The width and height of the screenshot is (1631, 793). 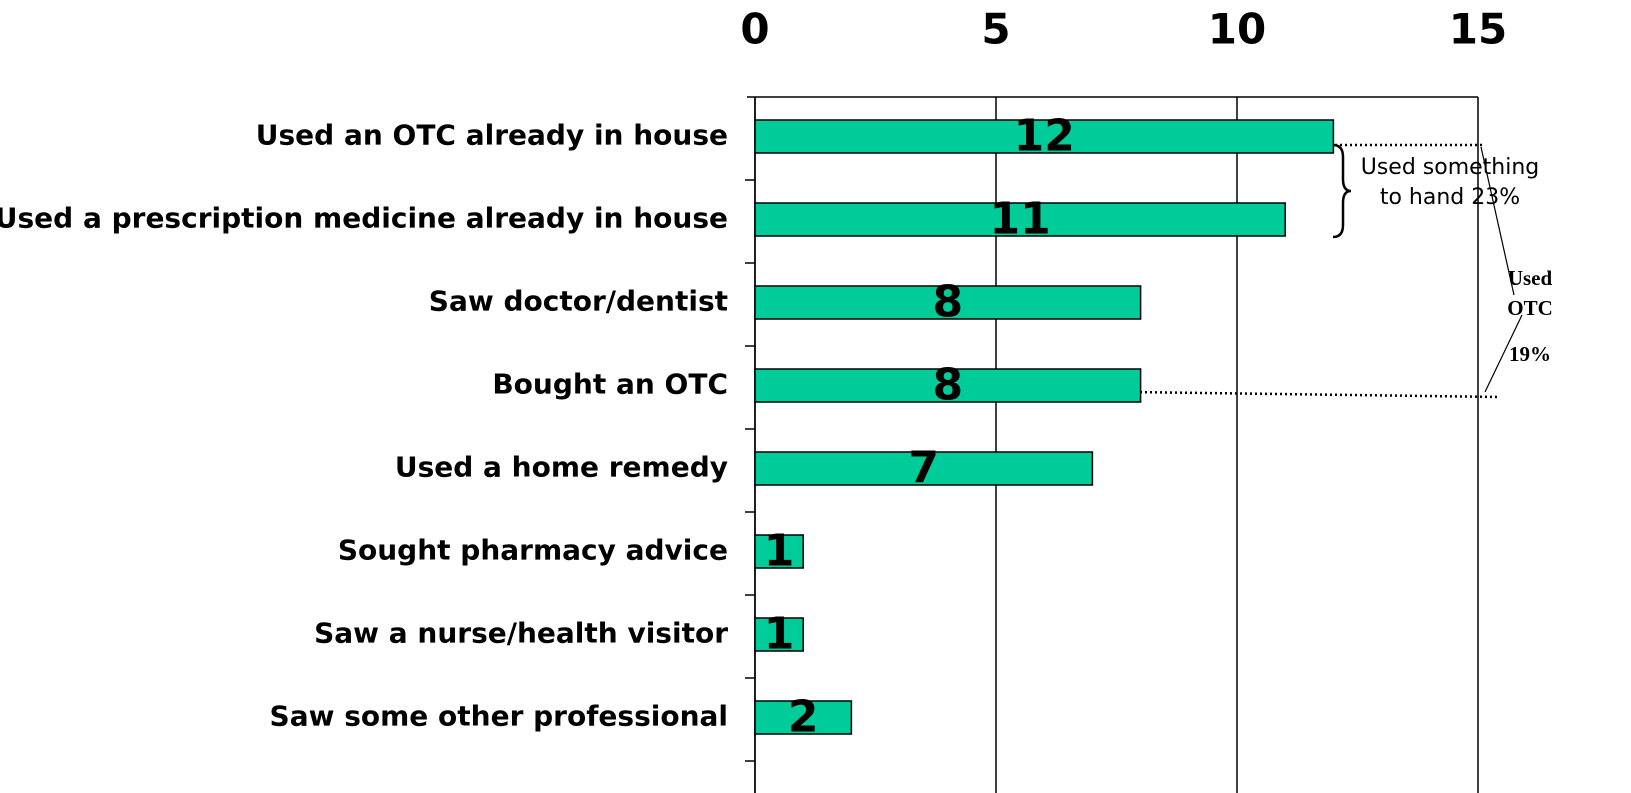 What do you see at coordinates (995, 29) in the screenshot?
I see `x-tick-label: 5` at bounding box center [995, 29].